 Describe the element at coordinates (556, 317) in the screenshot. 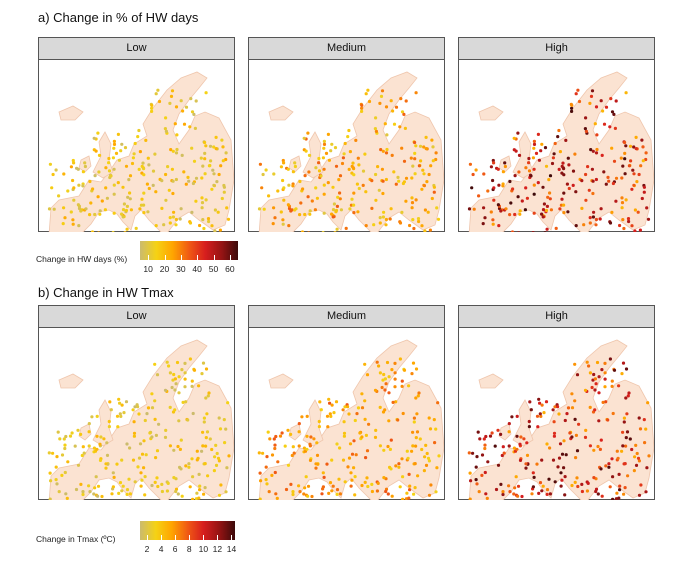

I see `panel-header: High` at that location.